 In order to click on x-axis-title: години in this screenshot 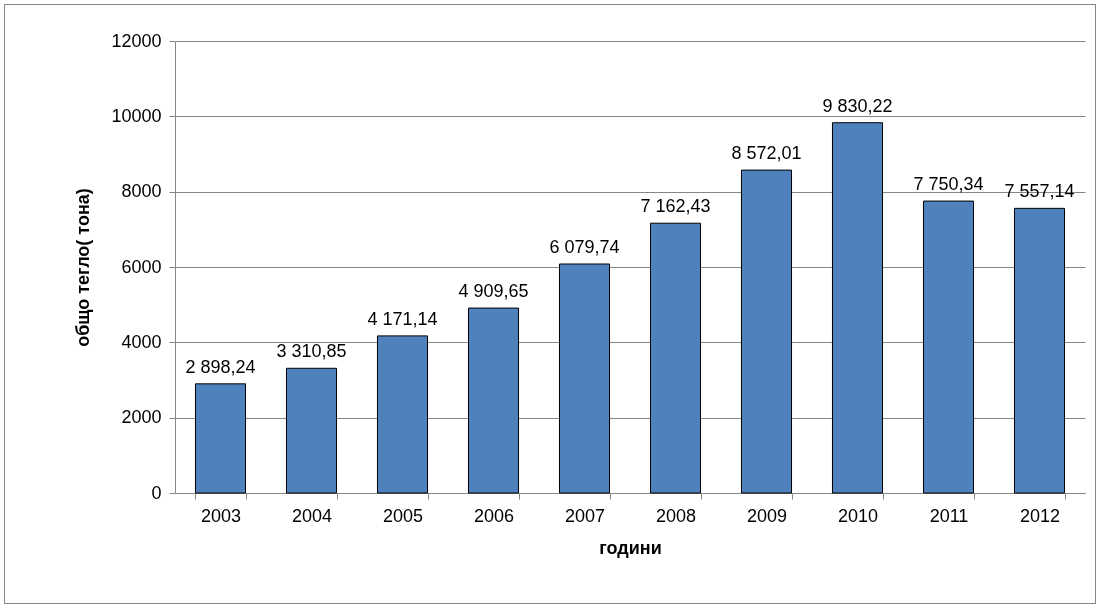, I will do `click(630, 547)`.